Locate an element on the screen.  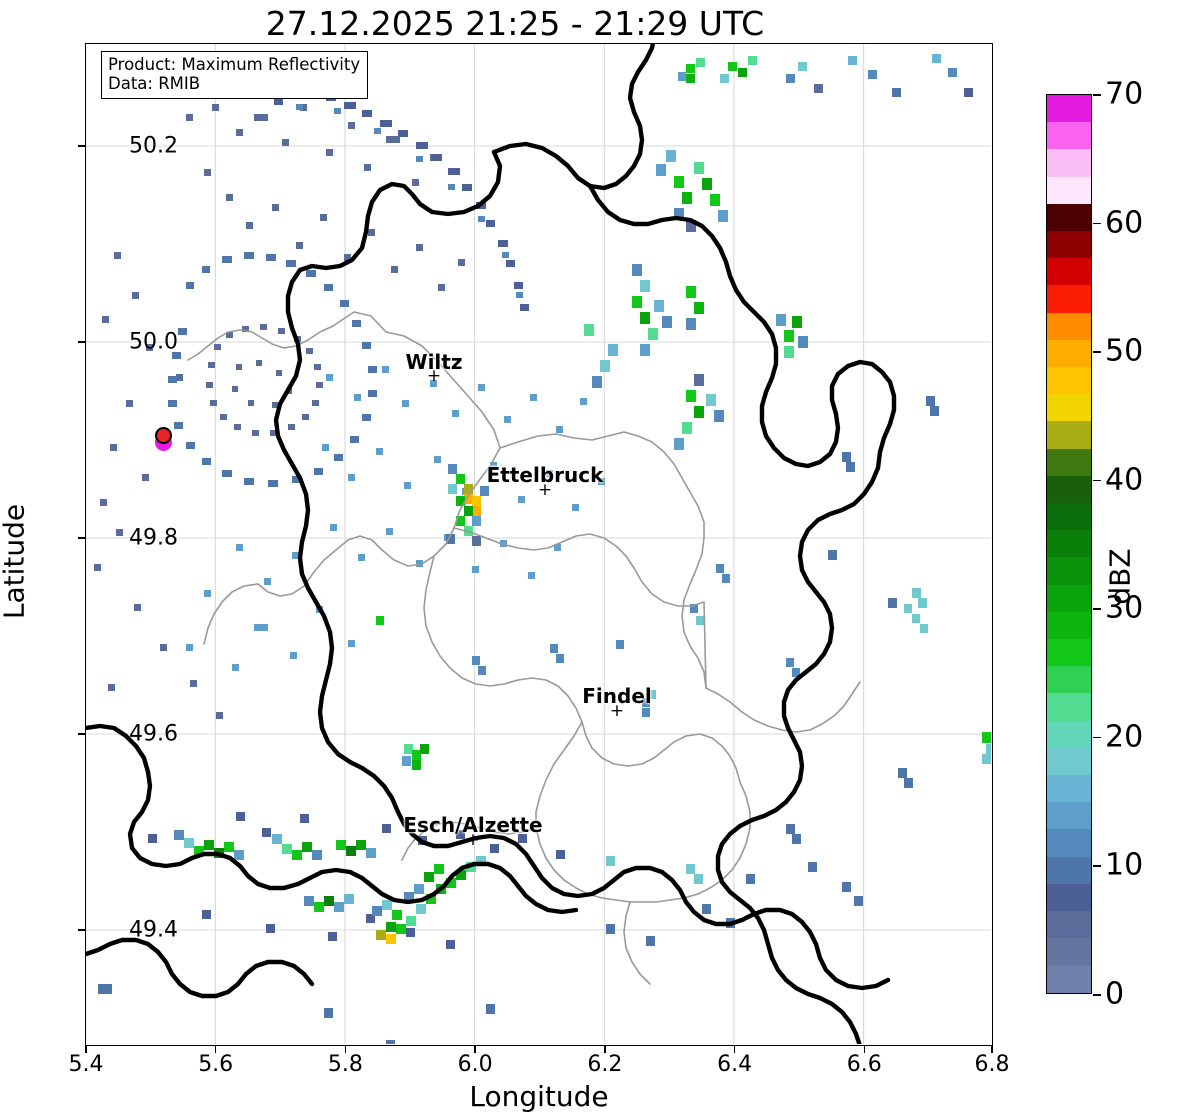
y-axis-label: Latitude is located at coordinates (15, 561).